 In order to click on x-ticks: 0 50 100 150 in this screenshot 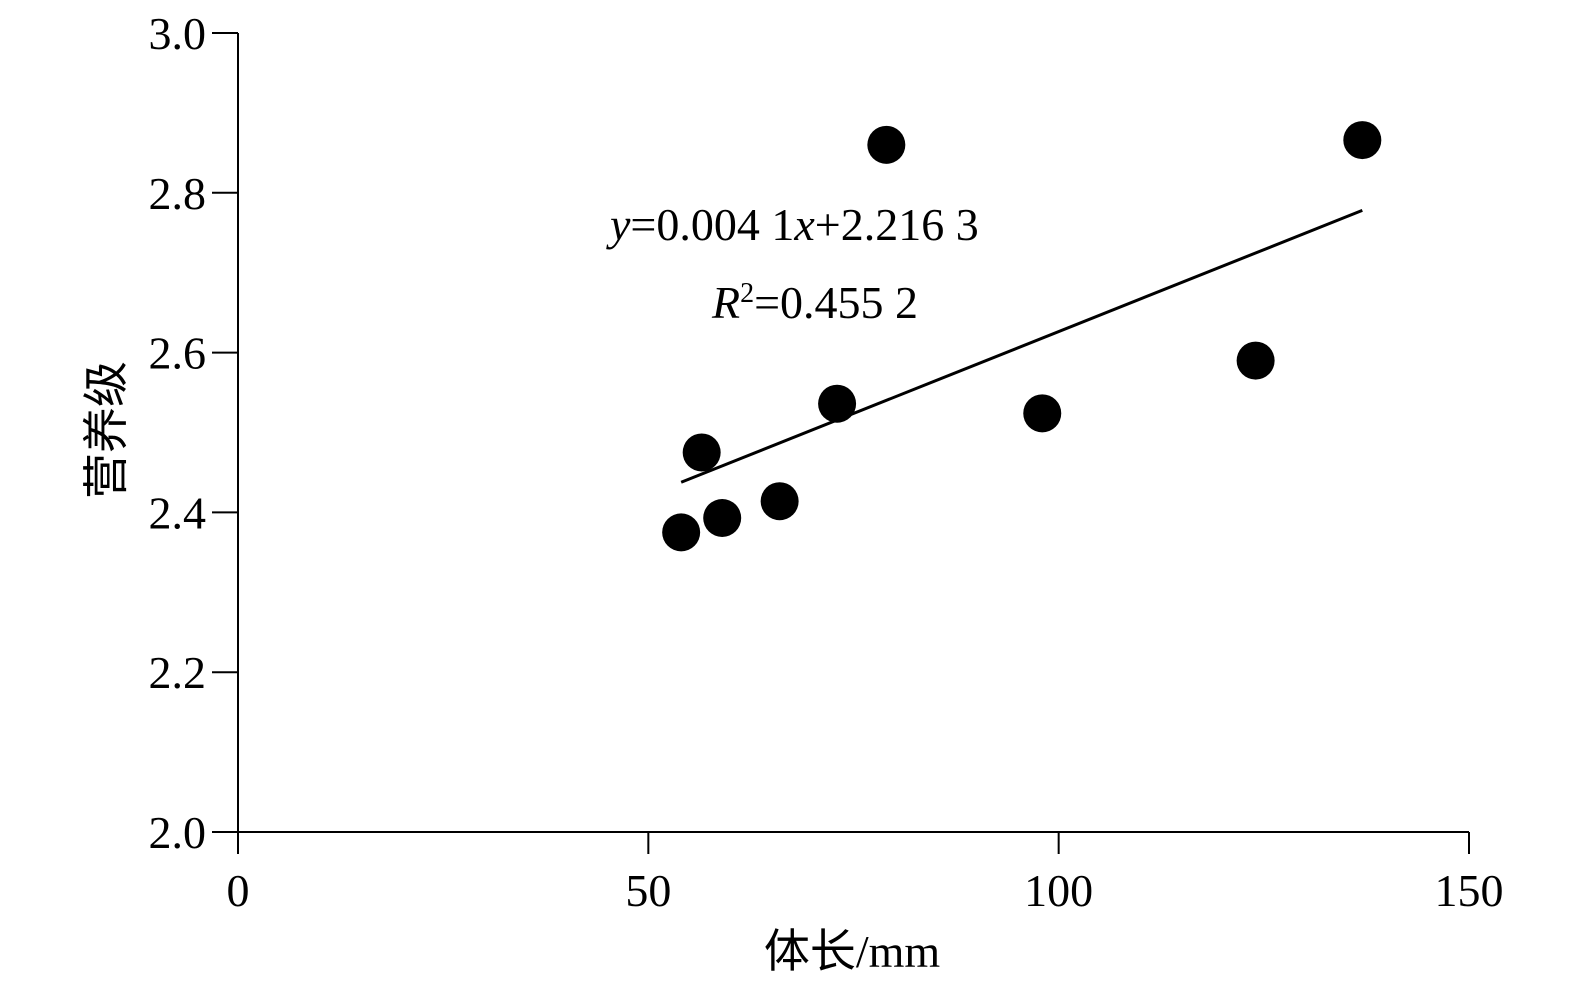, I will do `click(865, 874)`.